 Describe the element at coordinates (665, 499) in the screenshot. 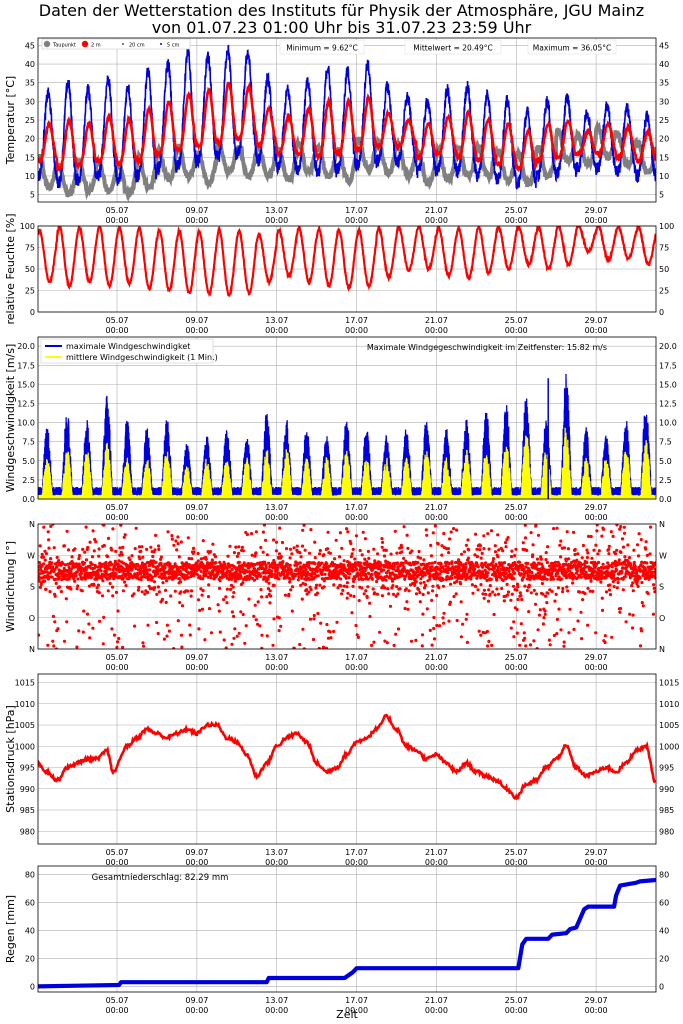

I see `y-tick-label-right: 0.0` at that location.